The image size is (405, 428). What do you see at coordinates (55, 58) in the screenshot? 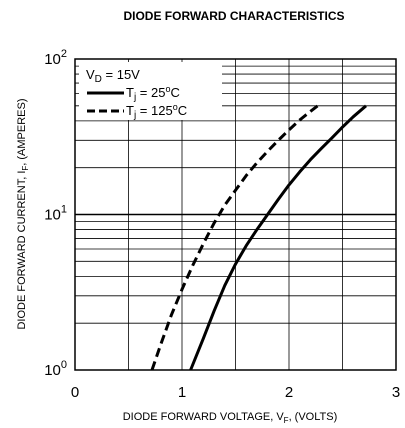
I see `y-tick-label: 10²` at bounding box center [55, 58].